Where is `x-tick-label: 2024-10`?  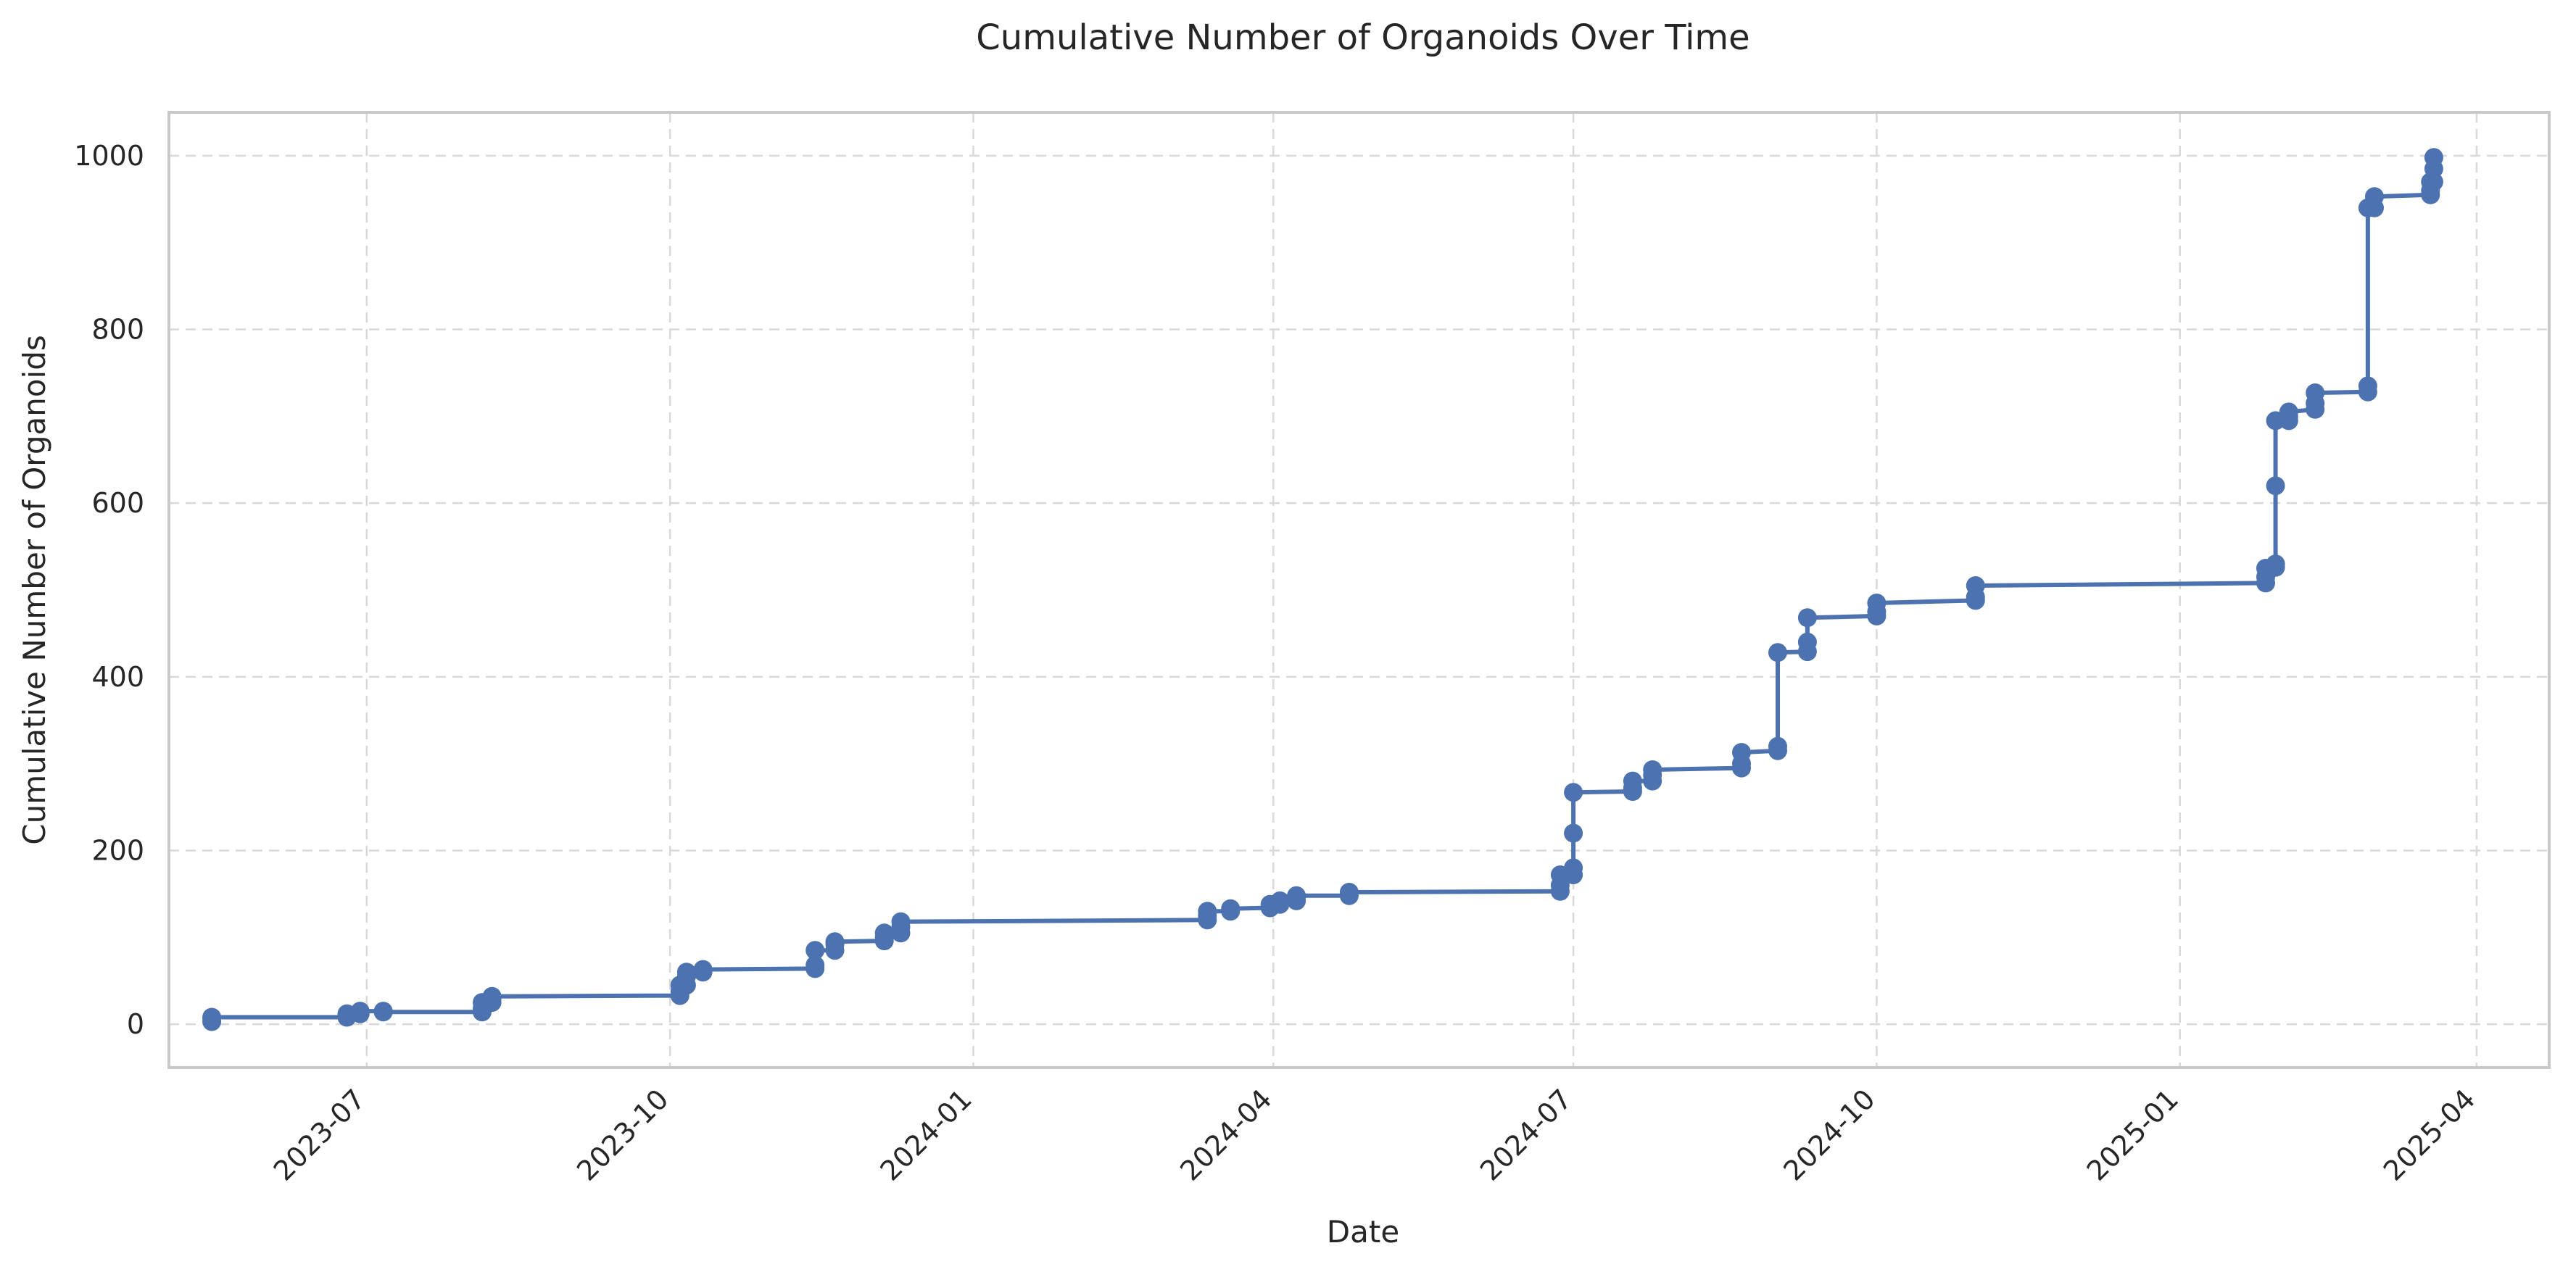
x-tick-label: 2024-10 is located at coordinates (1829, 1134).